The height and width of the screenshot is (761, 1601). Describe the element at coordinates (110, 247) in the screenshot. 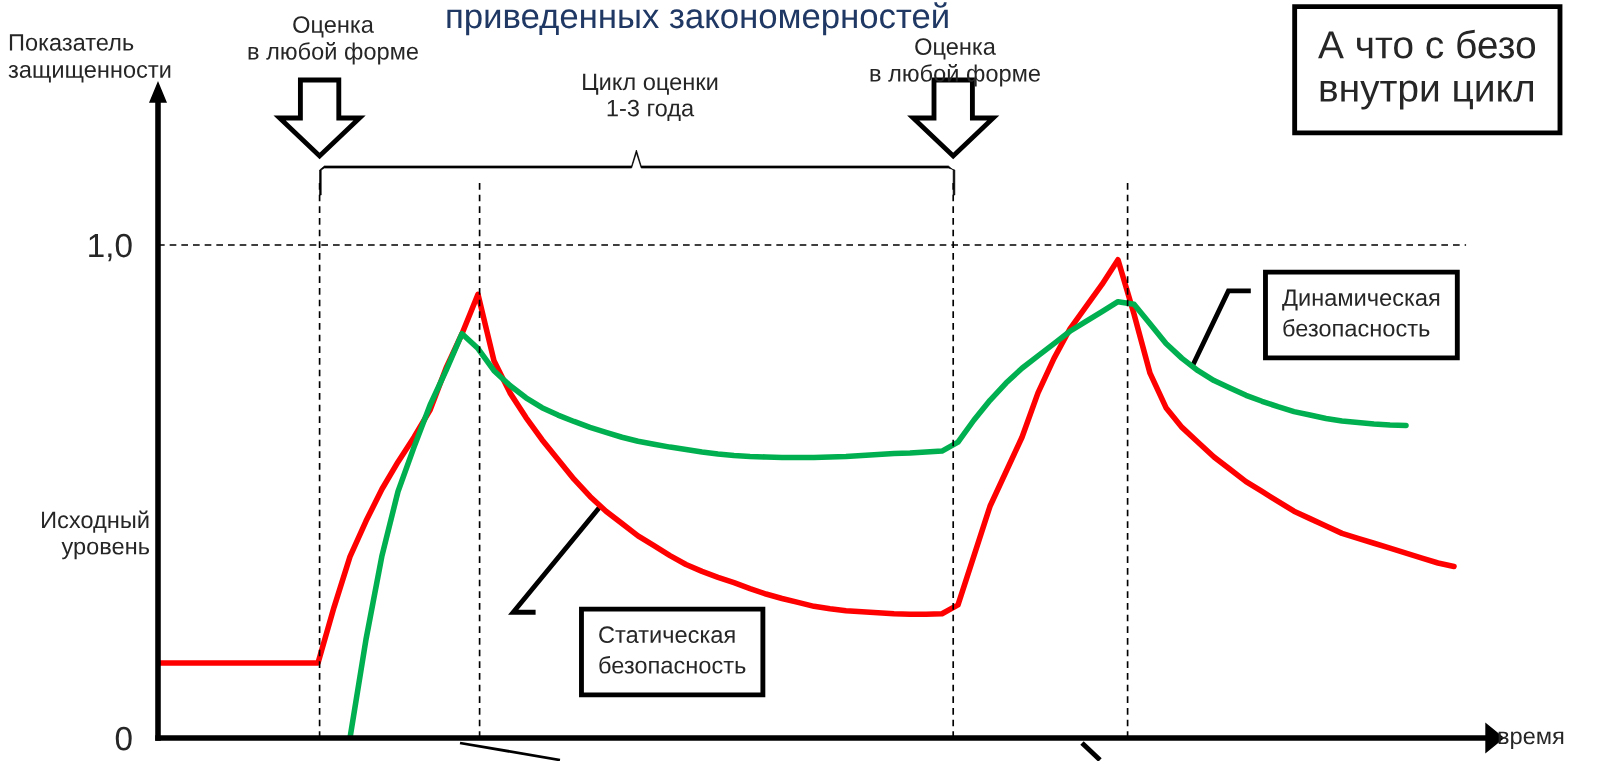

I see `y-tick-label: 1,0` at that location.